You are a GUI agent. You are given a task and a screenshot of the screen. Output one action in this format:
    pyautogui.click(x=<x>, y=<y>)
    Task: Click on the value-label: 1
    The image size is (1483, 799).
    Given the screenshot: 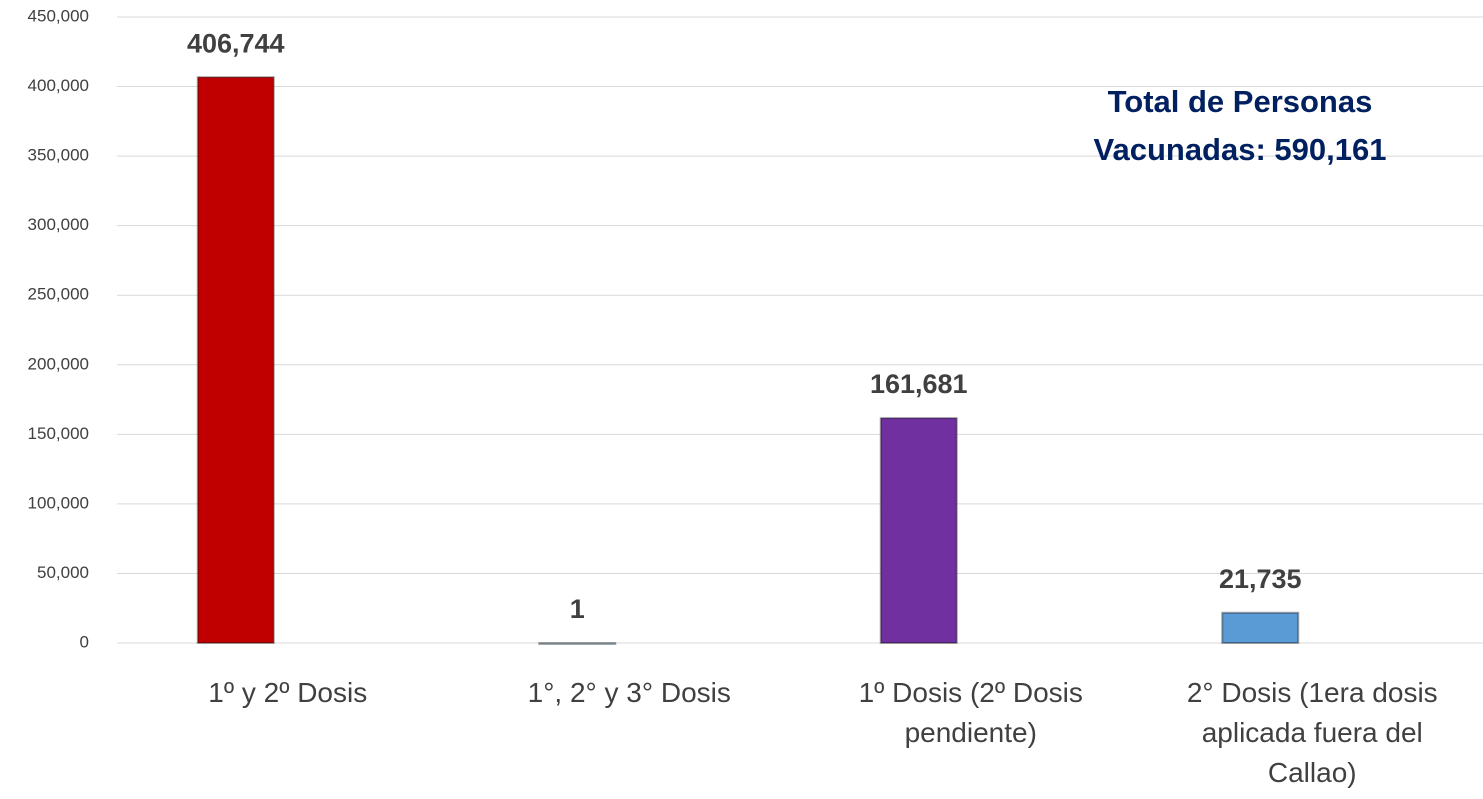 What is the action you would take?
    pyautogui.click(x=577, y=609)
    